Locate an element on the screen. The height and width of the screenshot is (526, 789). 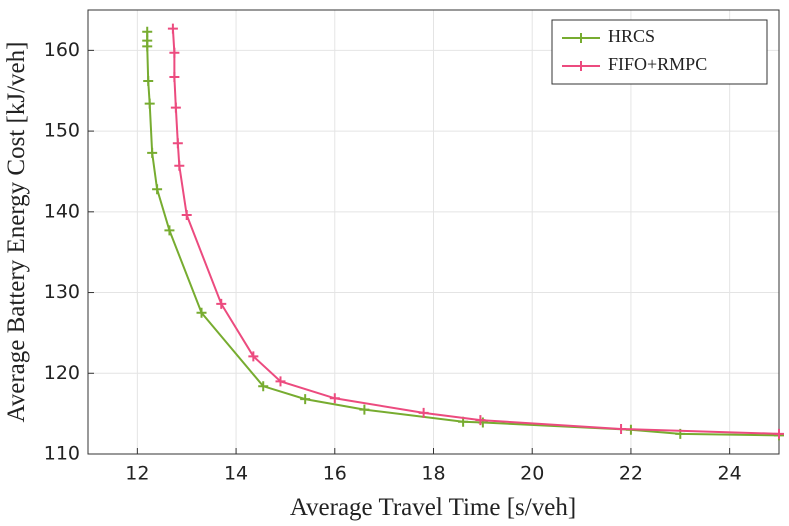
x-tick-label: 22 is located at coordinates (631, 474).